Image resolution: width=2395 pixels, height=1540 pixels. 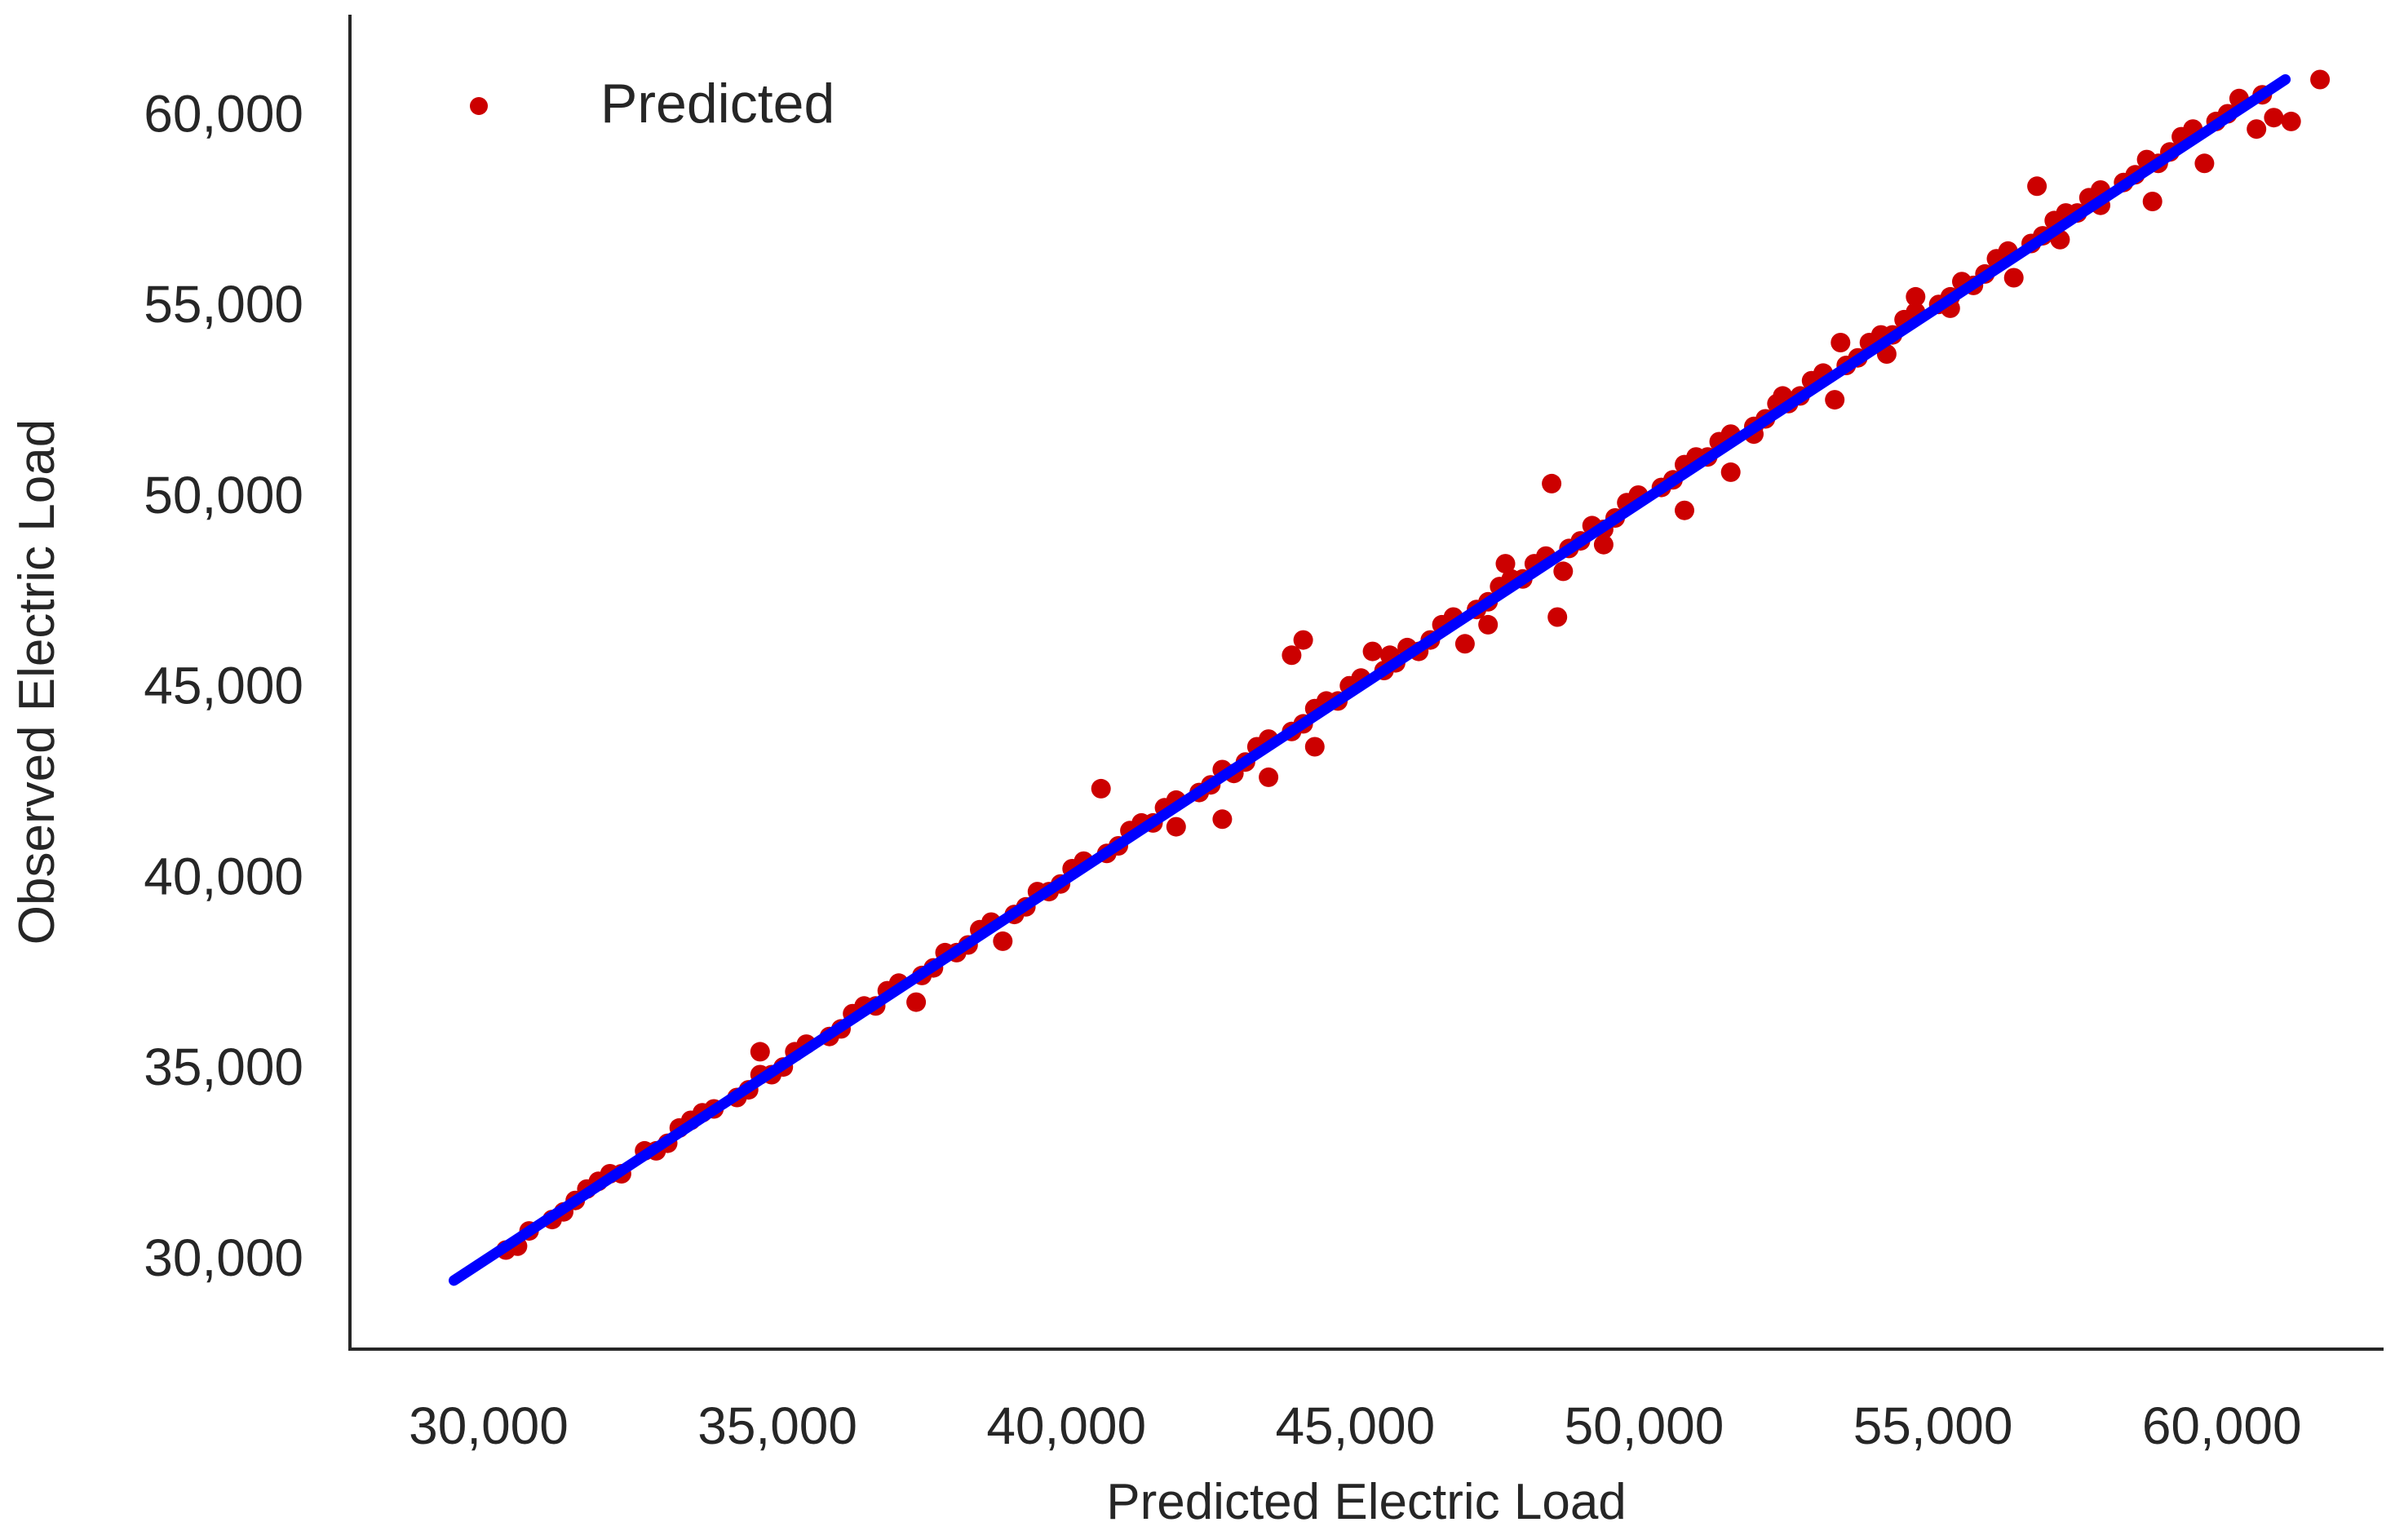 What do you see at coordinates (777, 1426) in the screenshot?
I see `x-tick-label: 35,000` at bounding box center [777, 1426].